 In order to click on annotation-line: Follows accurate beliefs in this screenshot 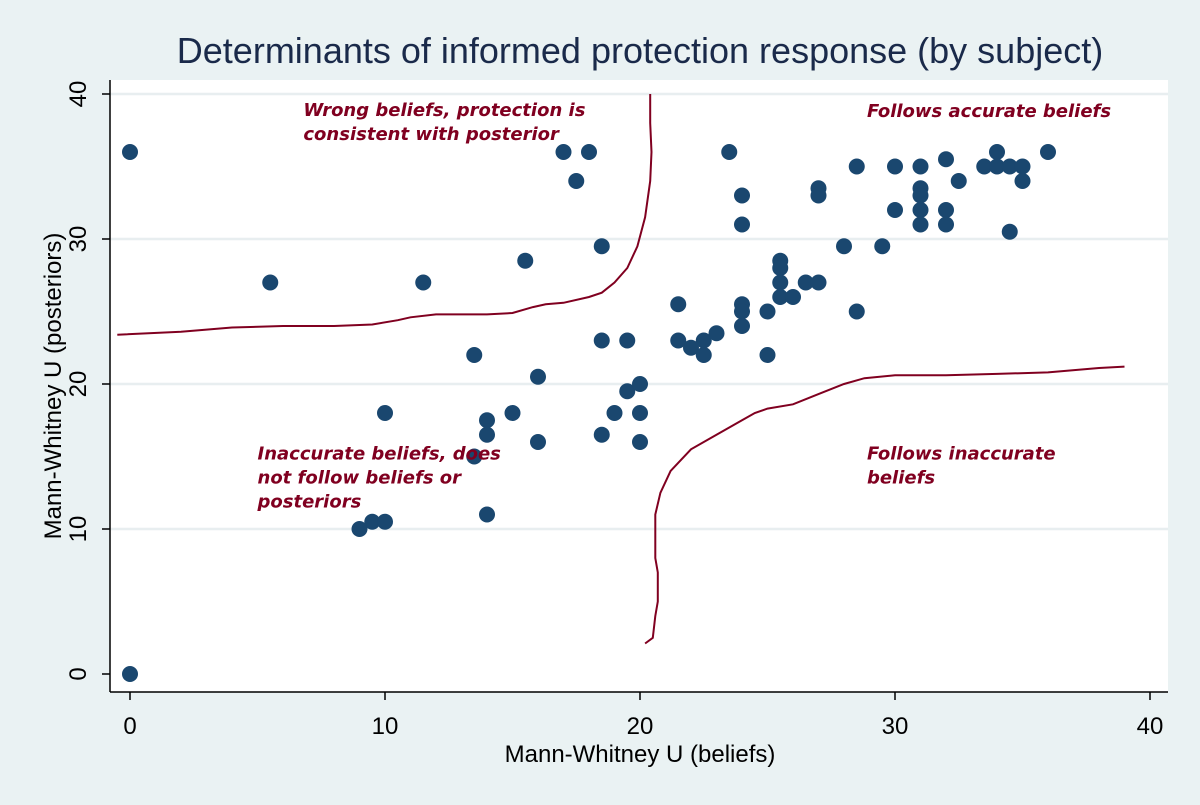, I will do `click(989, 111)`.